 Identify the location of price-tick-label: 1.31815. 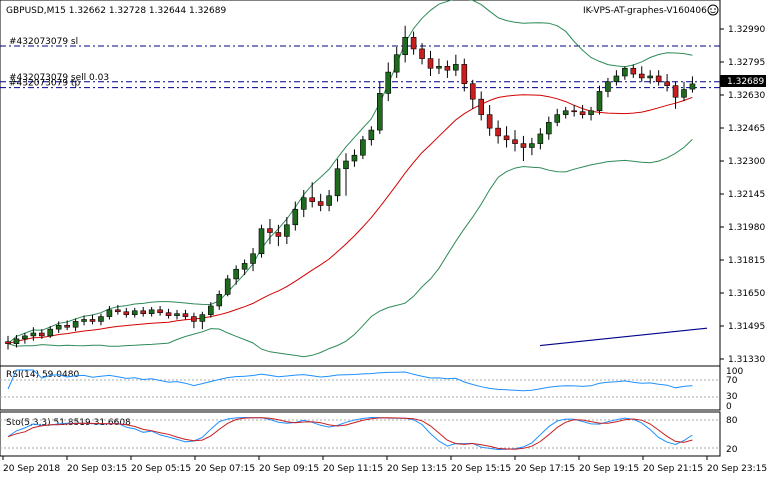
(746, 261).